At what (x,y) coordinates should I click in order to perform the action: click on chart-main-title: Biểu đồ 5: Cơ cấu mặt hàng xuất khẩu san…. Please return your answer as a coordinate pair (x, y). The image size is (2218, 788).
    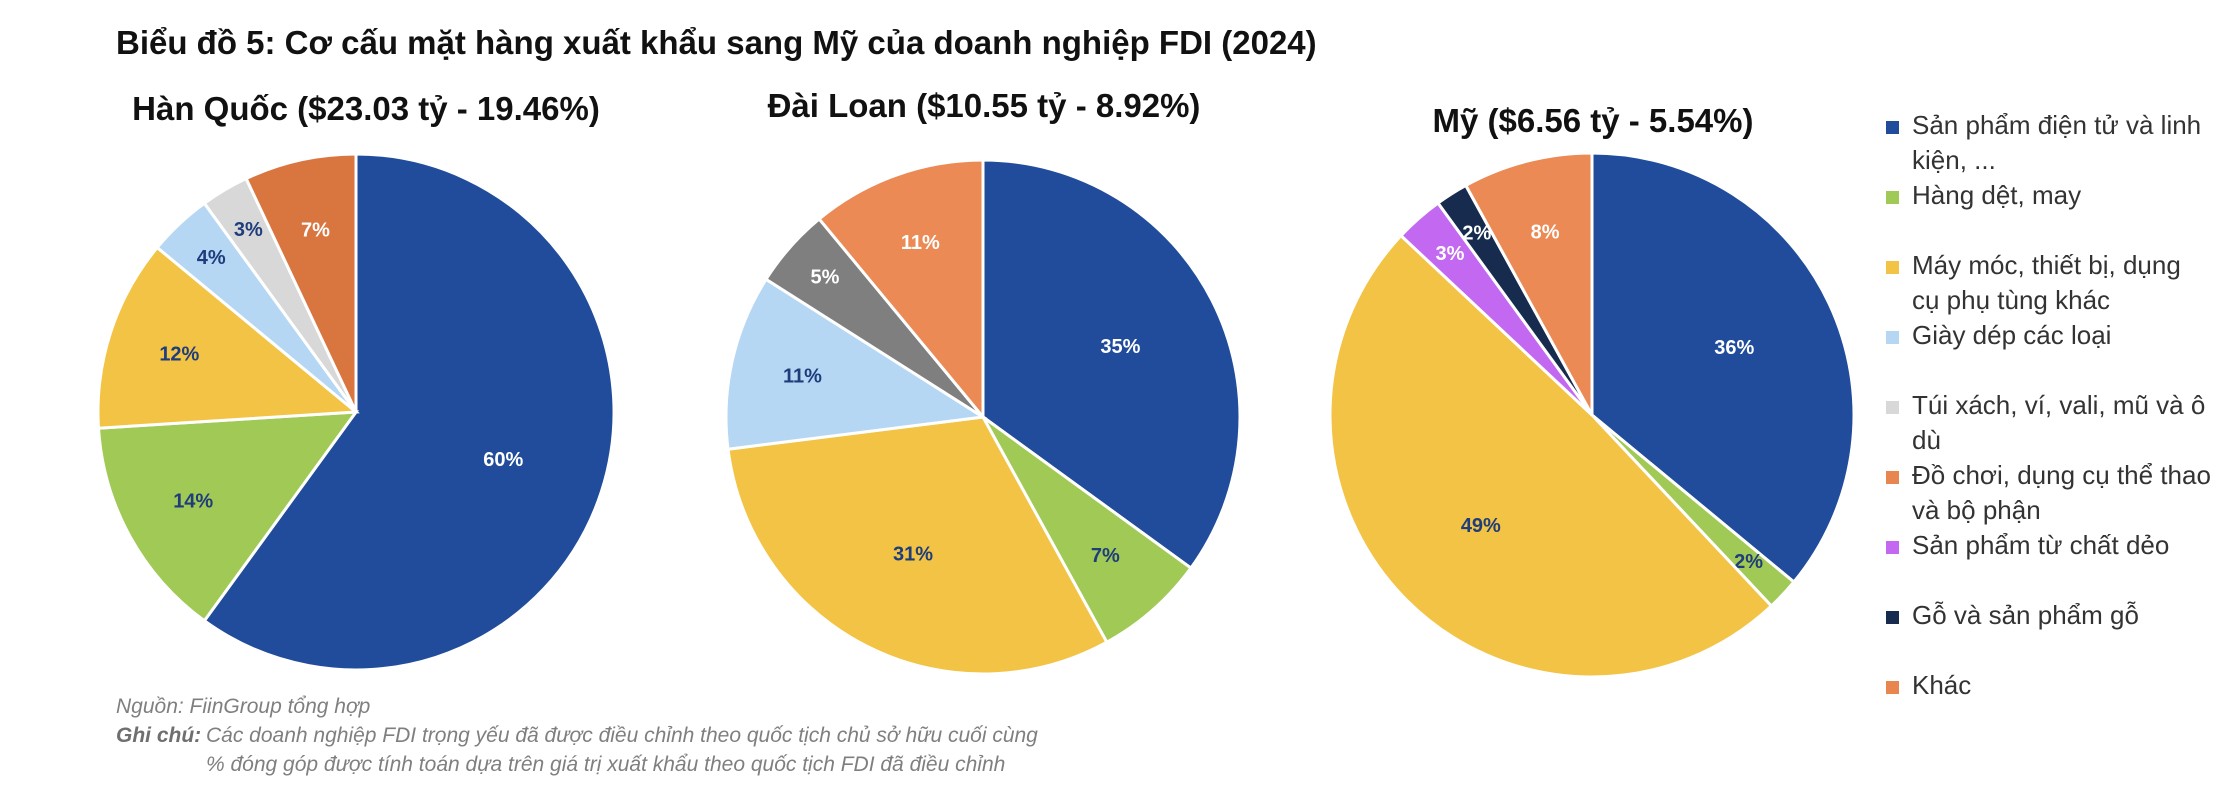
    Looking at the image, I should click on (716, 42).